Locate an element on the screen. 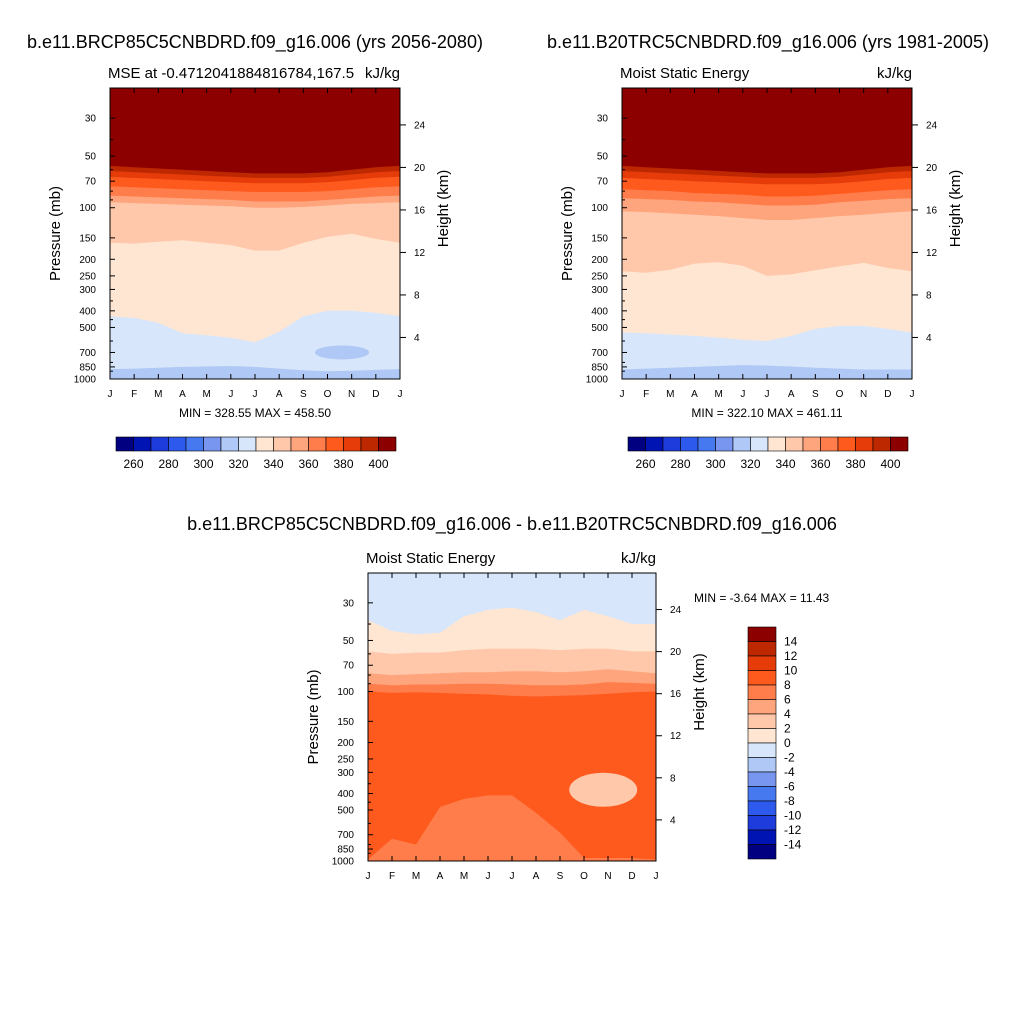 The image size is (1024, 1024). height-tick-label: 16 is located at coordinates (932, 210).